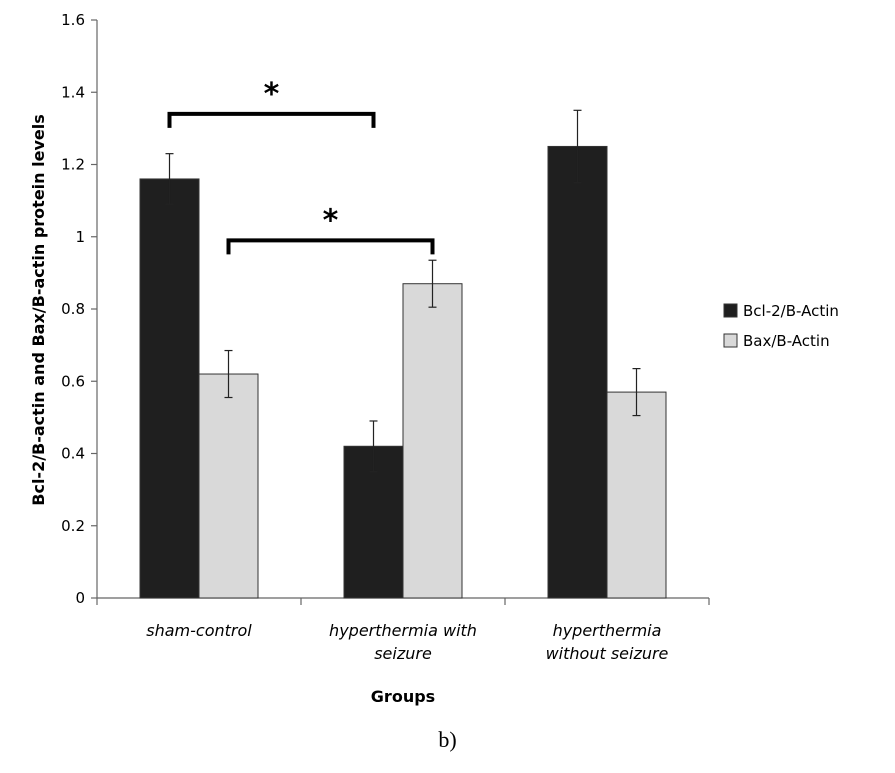 The height and width of the screenshot is (773, 895). What do you see at coordinates (781, 326) in the screenshot?
I see `legend: Bcl-2/B-Actin Bax/B-Actin` at bounding box center [781, 326].